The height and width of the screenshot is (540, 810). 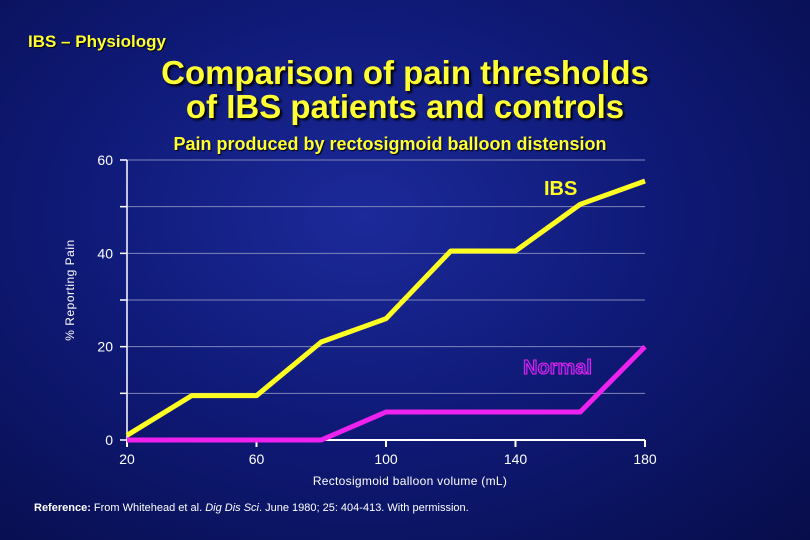 I want to click on x-tick-label-60: 60, so click(x=257, y=459).